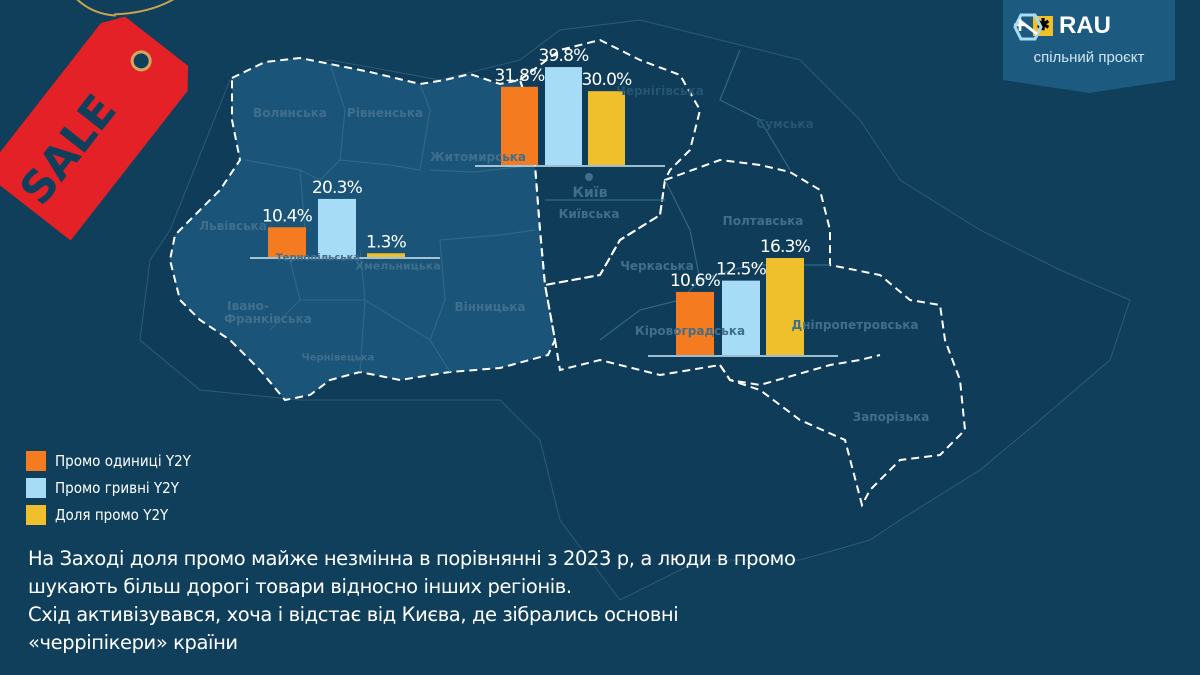  Describe the element at coordinates (490, 307) in the screenshot. I see `region-label: Вінницька` at that location.